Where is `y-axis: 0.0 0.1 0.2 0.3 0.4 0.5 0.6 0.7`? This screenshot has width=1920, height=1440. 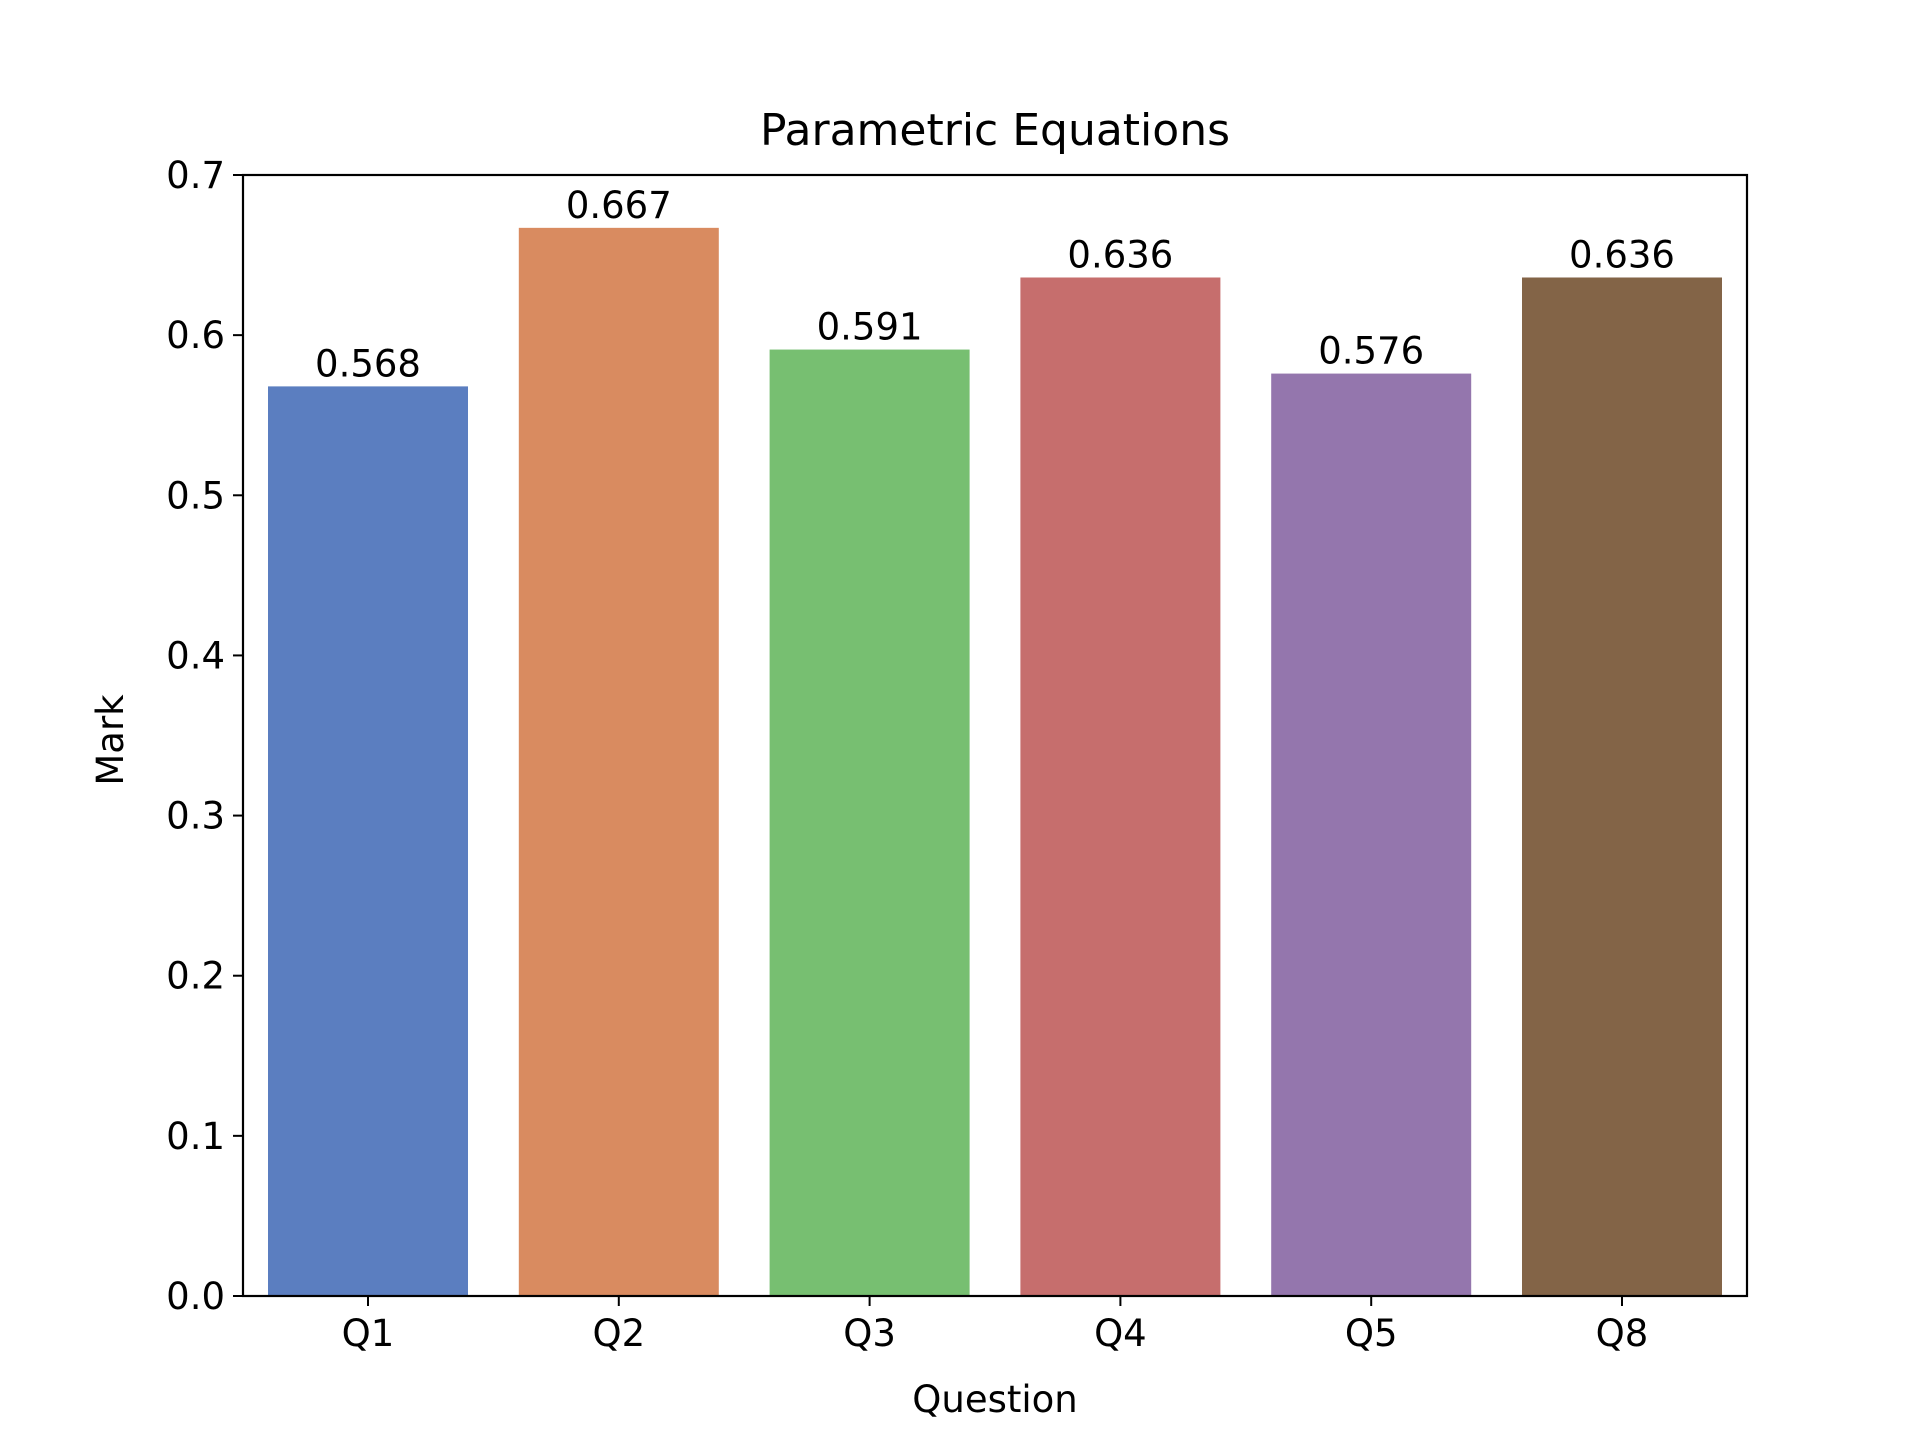
y-axis: 0.0 0.1 0.2 0.3 0.4 0.5 0.6 0.7 is located at coordinates (204, 736).